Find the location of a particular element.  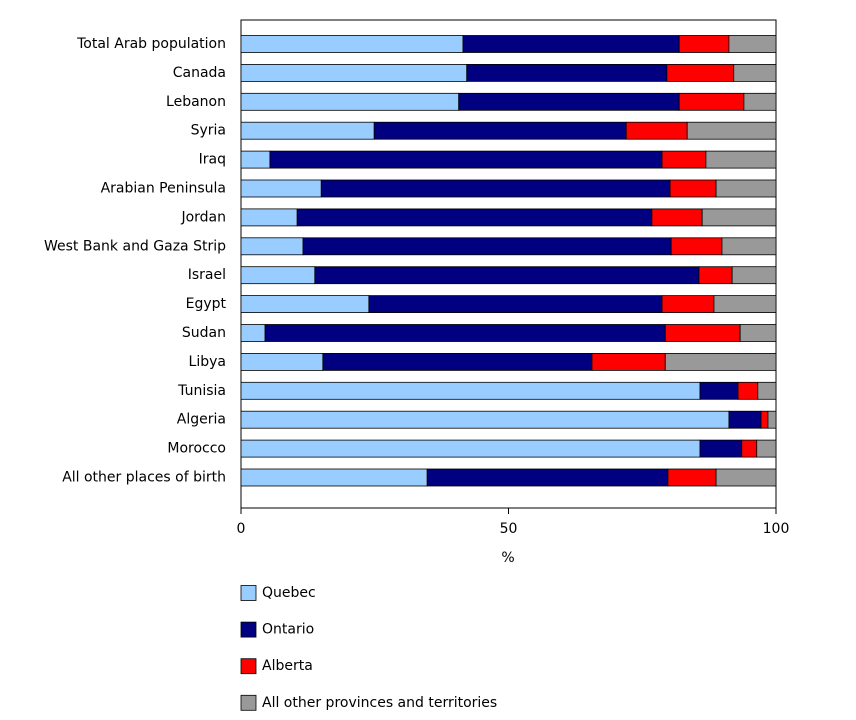

y-tick-label: Jordan is located at coordinates (203, 217).